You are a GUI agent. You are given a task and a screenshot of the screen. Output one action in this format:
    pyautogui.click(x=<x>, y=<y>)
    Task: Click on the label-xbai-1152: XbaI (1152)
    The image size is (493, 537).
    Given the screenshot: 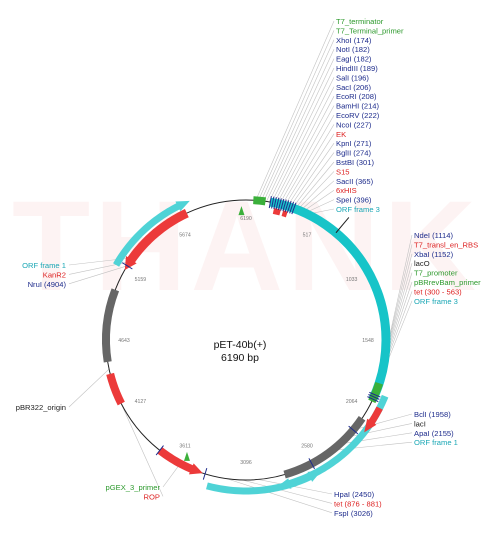 What is the action you would take?
    pyautogui.click(x=434, y=254)
    